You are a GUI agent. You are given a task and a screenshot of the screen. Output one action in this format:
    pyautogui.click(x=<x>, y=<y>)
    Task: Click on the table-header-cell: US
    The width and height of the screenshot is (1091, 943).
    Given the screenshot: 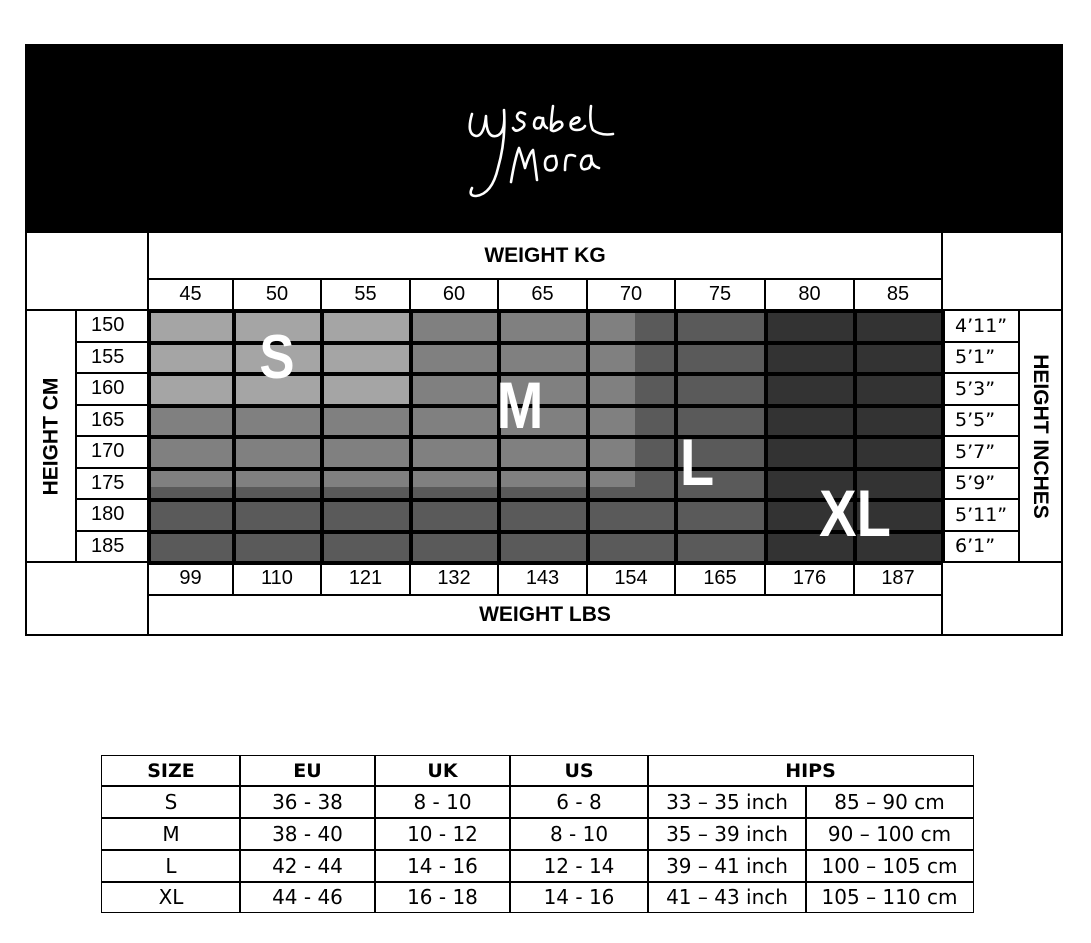 What is the action you would take?
    pyautogui.click(x=579, y=771)
    